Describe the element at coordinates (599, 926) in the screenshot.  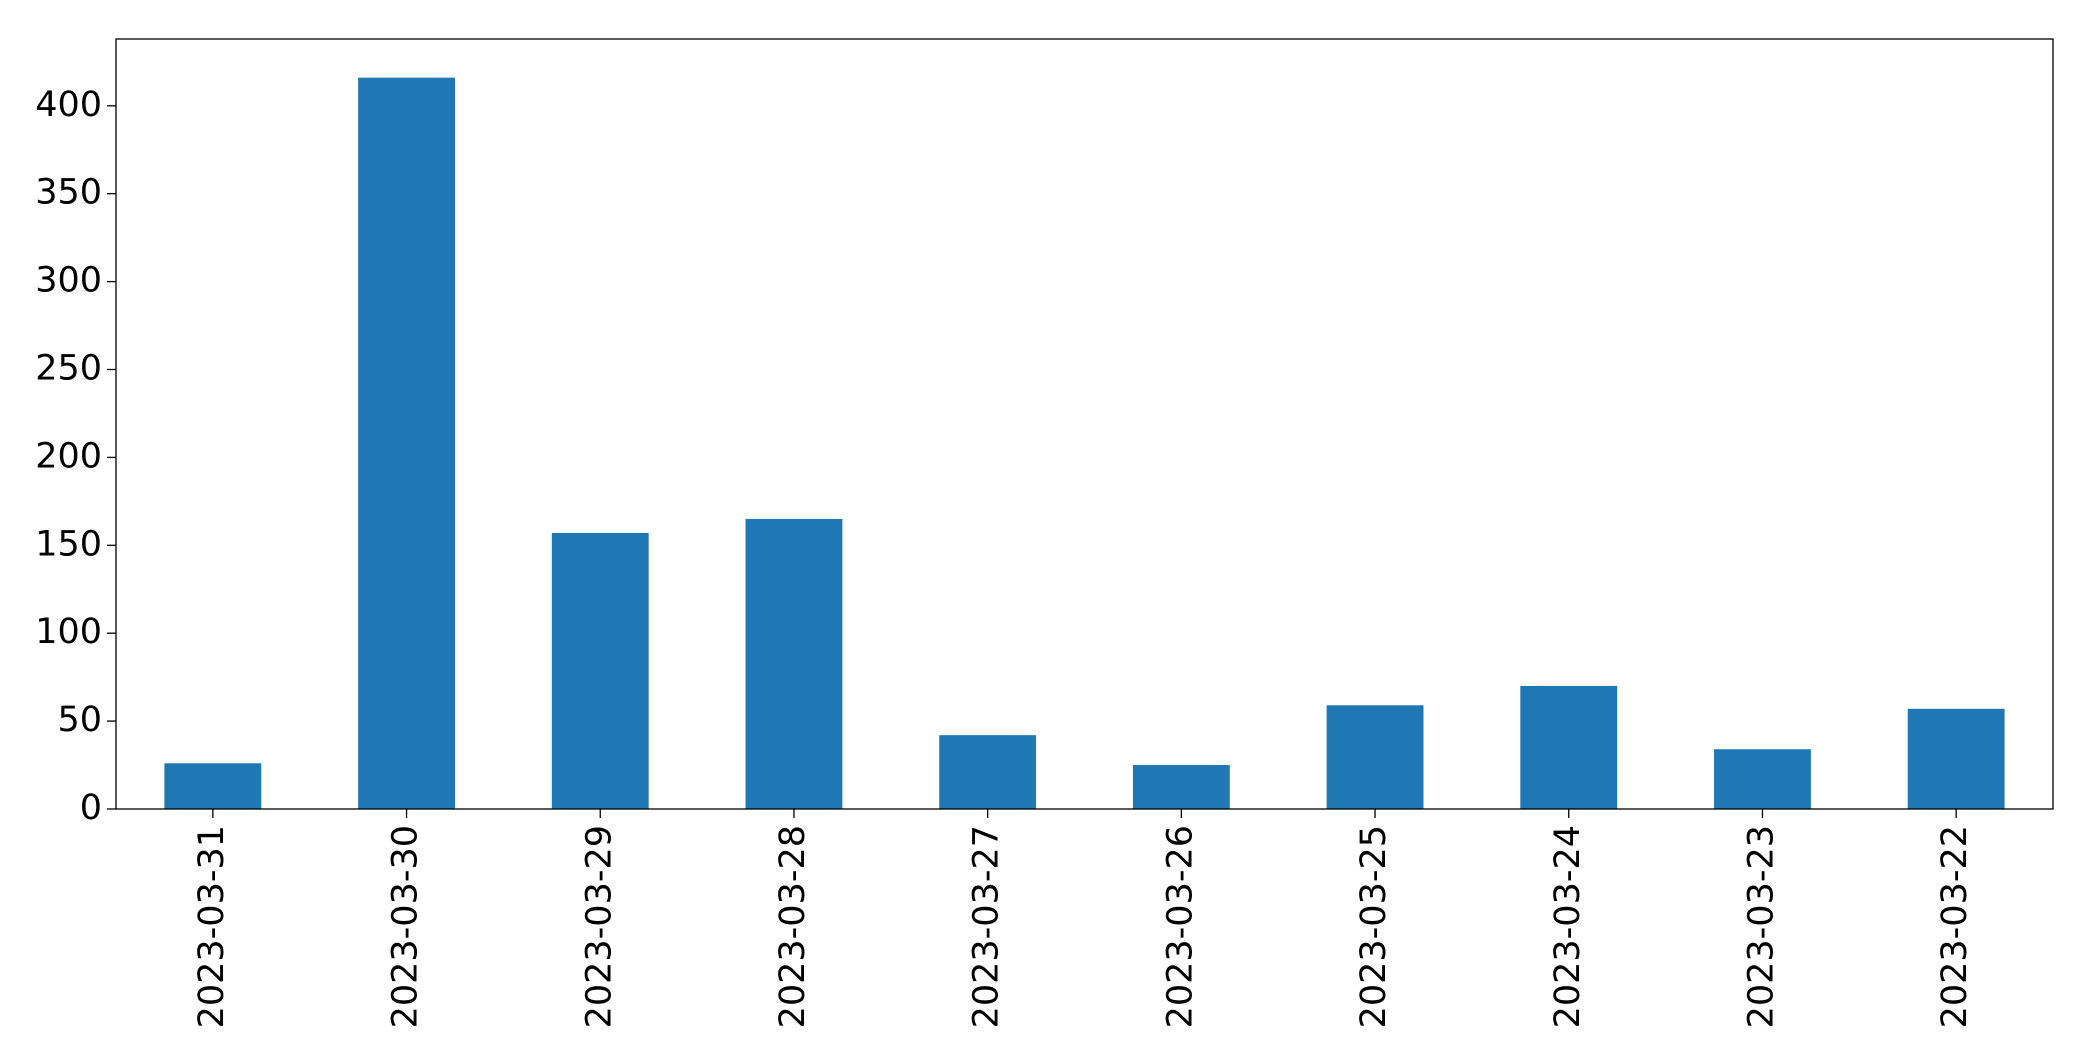
I see `x-tick-label: 2023-03-29` at that location.